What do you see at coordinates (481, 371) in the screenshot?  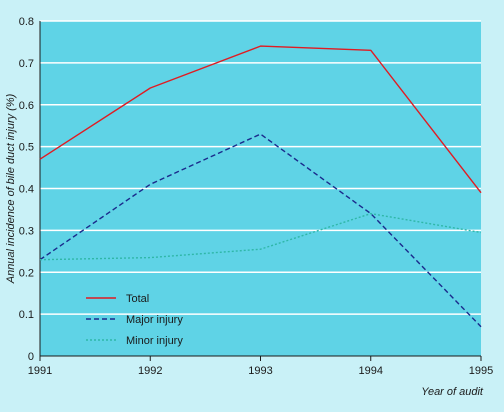 I see `x-tick-label: 1995` at bounding box center [481, 371].